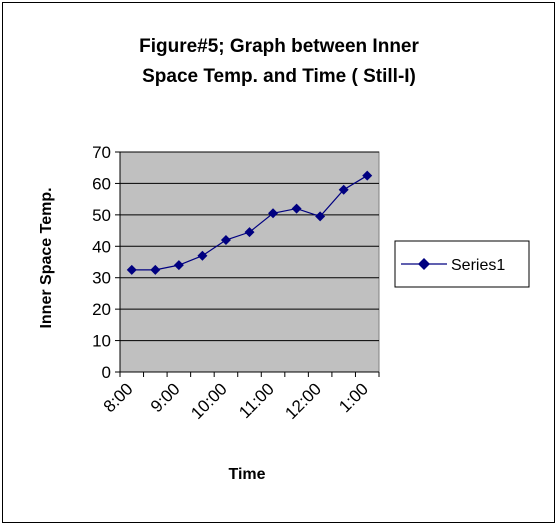  I want to click on y-tick-label: 60, so click(101, 183).